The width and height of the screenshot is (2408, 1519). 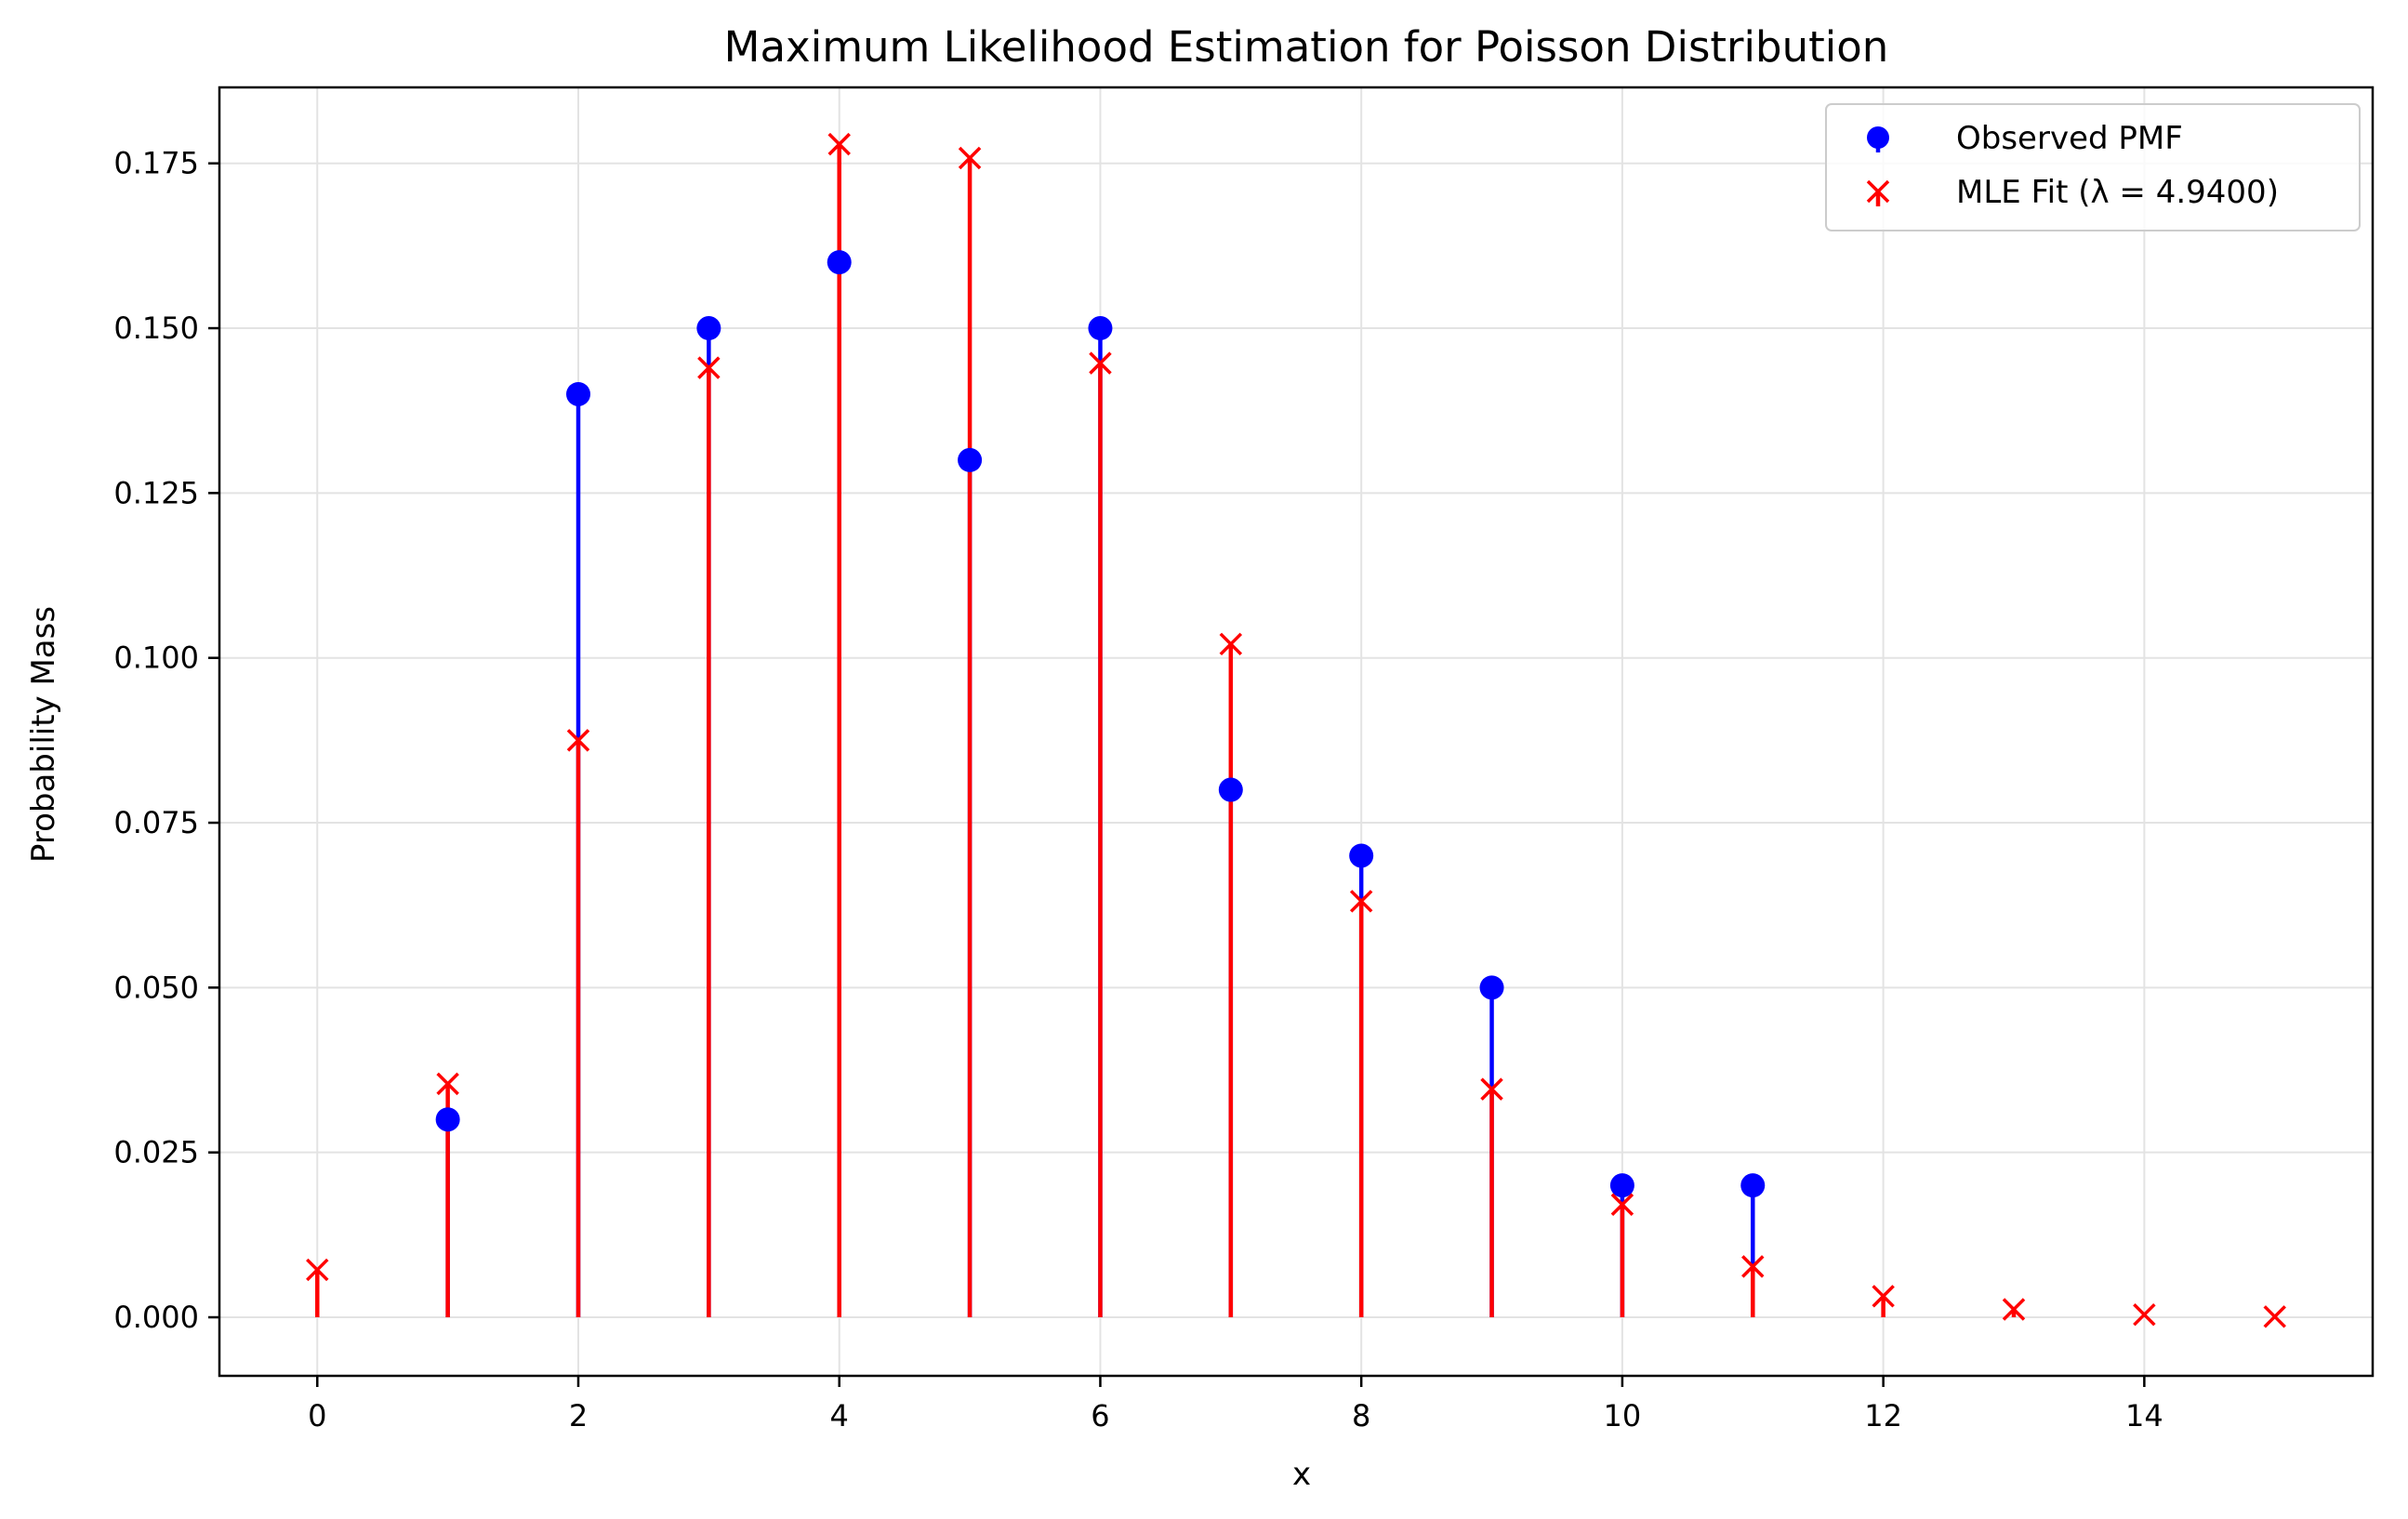 What do you see at coordinates (156, 1317) in the screenshot?
I see `y-tick-label: 0.000` at bounding box center [156, 1317].